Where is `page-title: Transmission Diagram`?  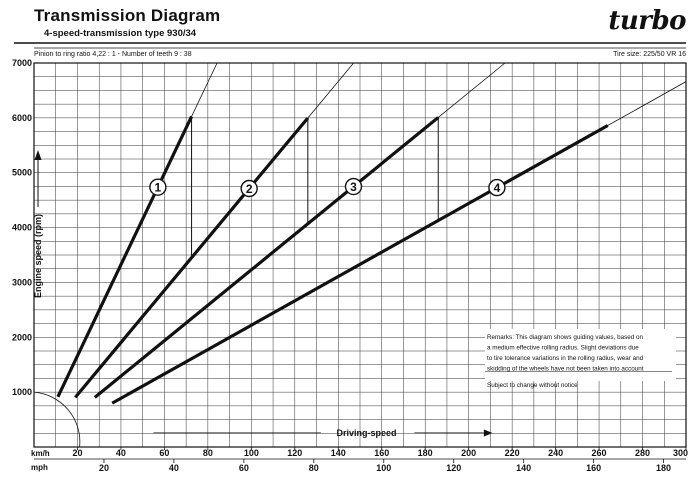
page-title: Transmission Diagram is located at coordinates (127, 15).